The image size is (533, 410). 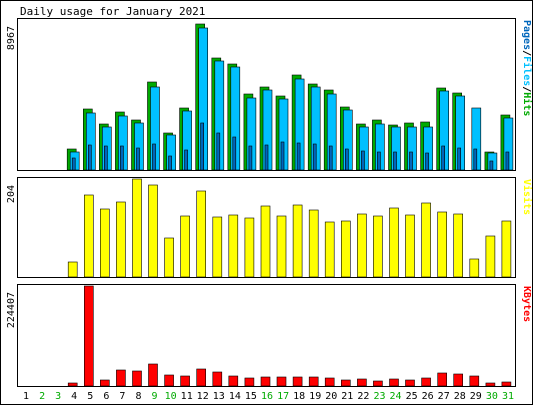 What do you see at coordinates (251, 396) in the screenshot?
I see `x-tick-label: 15` at bounding box center [251, 396].